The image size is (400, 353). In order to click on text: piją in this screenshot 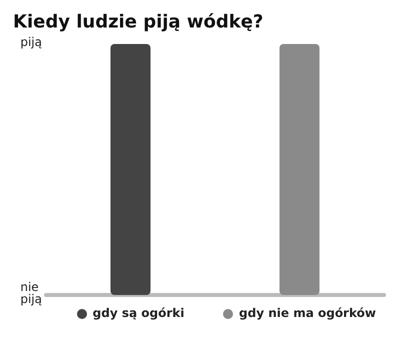, I will do `click(31, 42)`.